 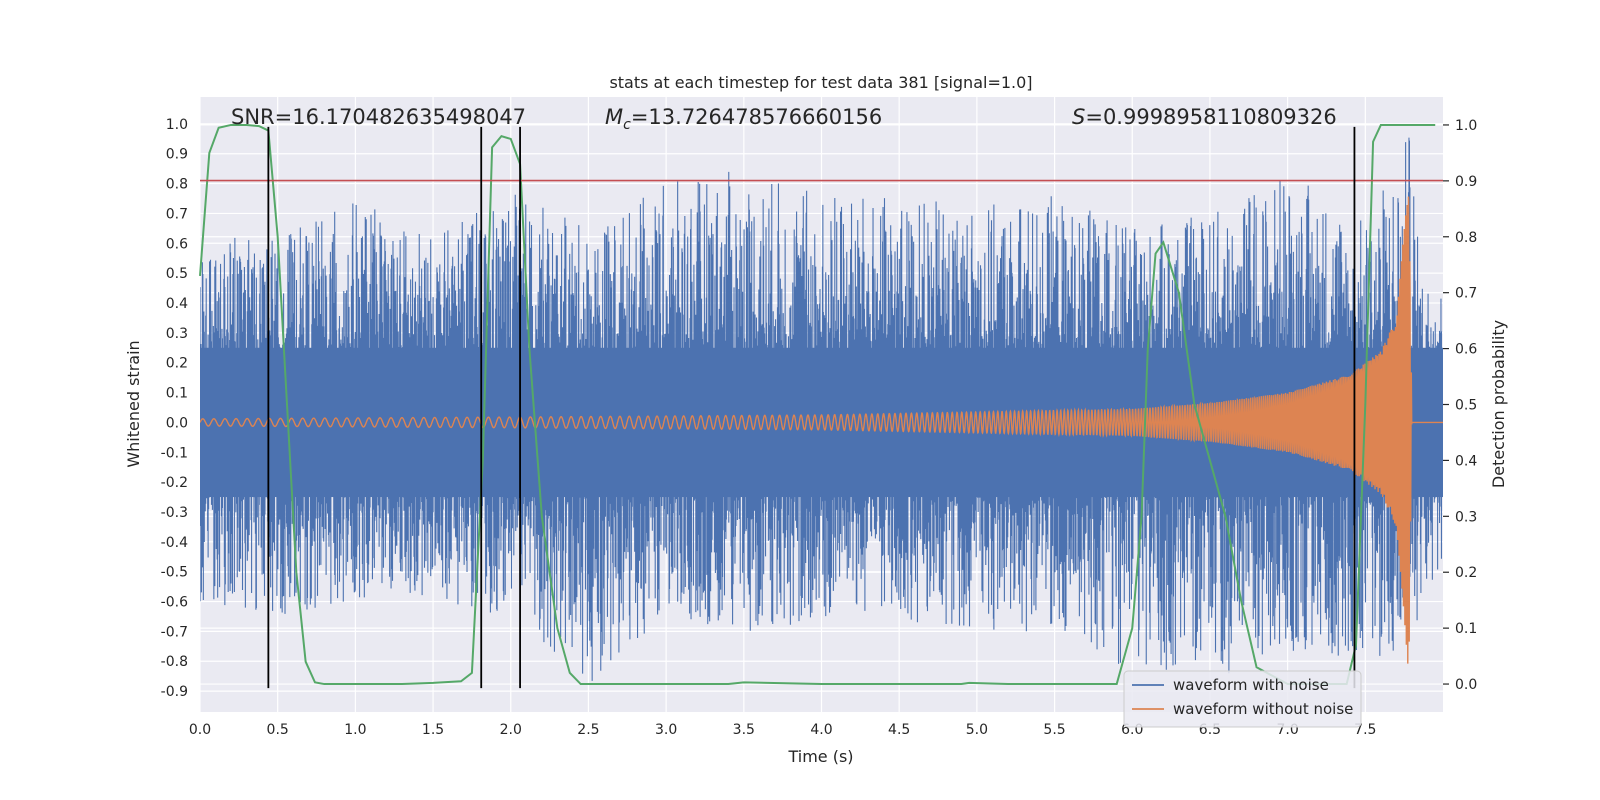 What do you see at coordinates (1251, 685) in the screenshot?
I see `legend-label-noise: waveform with noise` at bounding box center [1251, 685].